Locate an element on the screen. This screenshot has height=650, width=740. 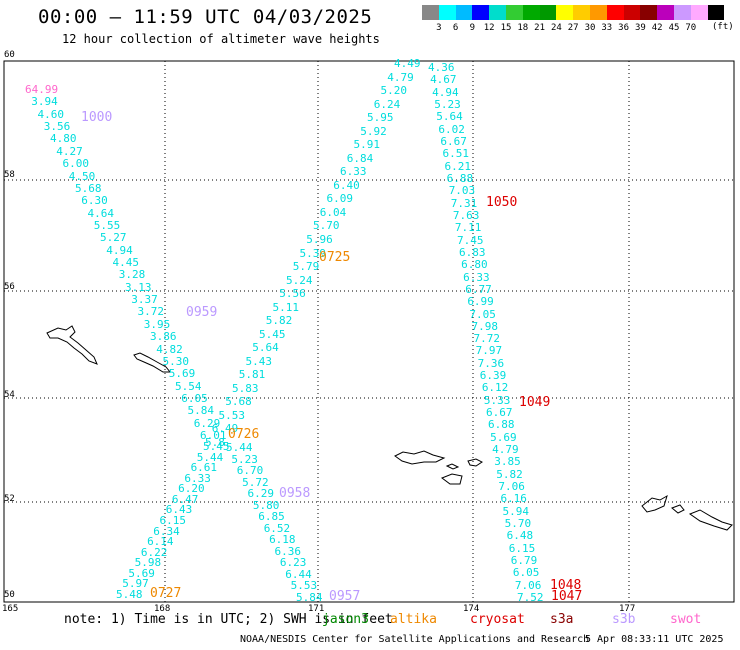
track-id-0957: 0957 is located at coordinates (345, 596).